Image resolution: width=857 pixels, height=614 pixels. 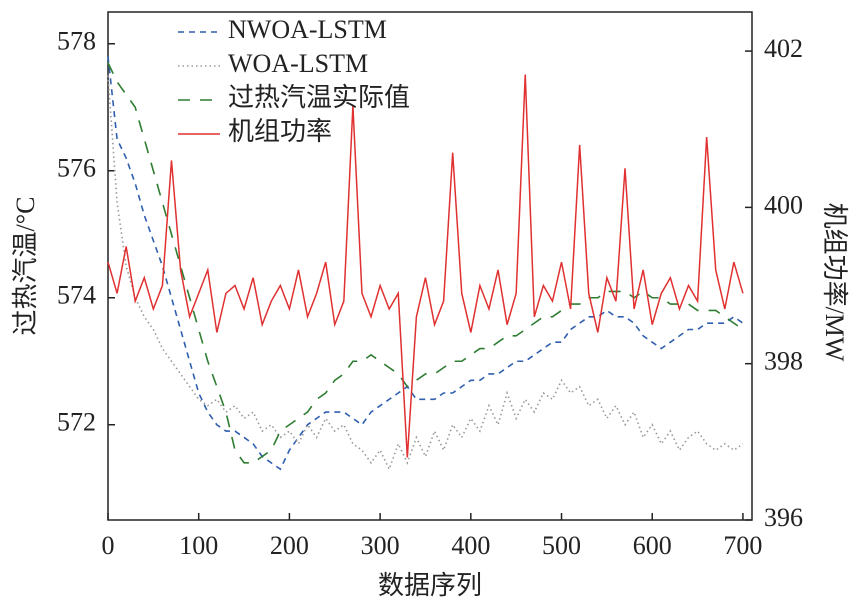 I want to click on x-tick-label: 600, so click(x=652, y=545).